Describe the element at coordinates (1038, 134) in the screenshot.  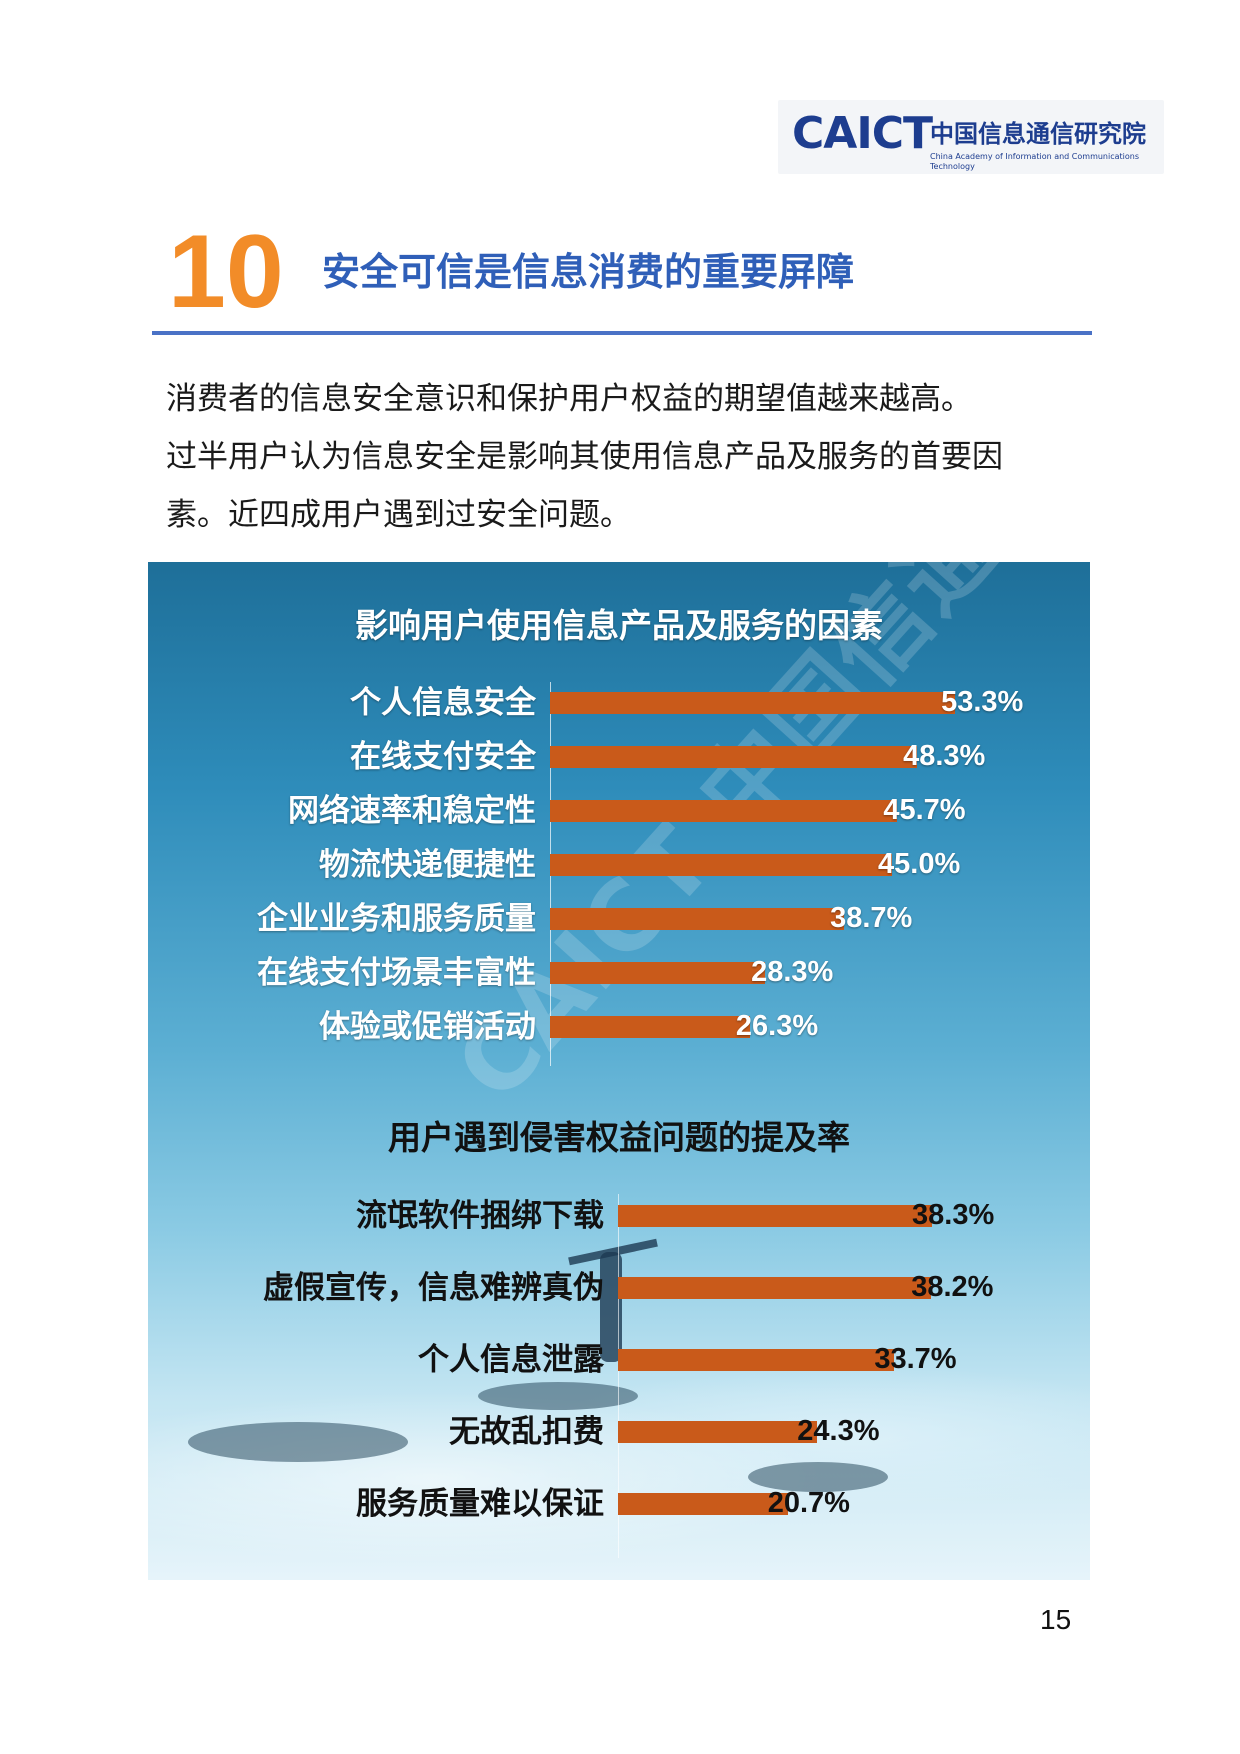
I see `logo-name-cn: 中国信息通信研究院` at that location.